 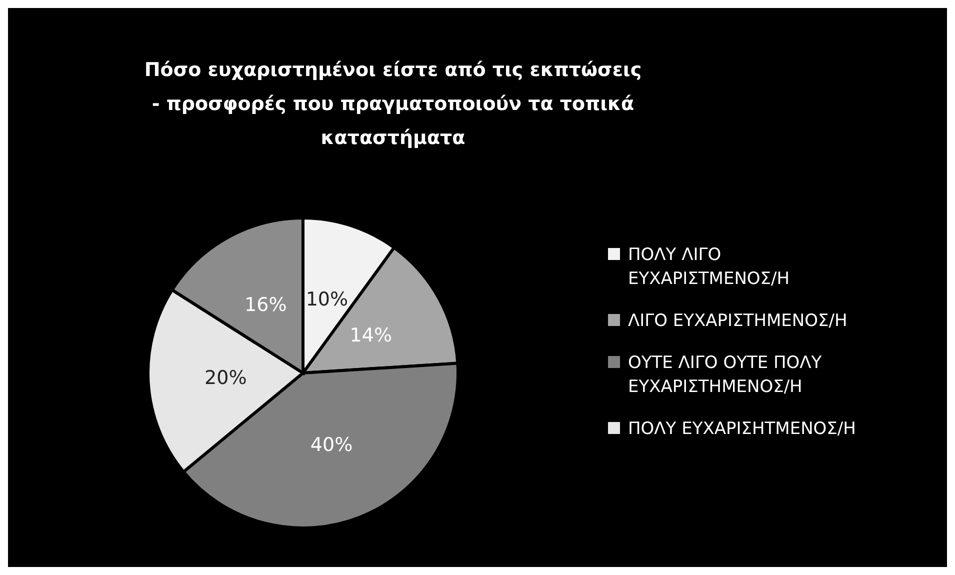 What do you see at coordinates (393, 104) in the screenshot?
I see `chart-title: Πόσο ευχαριστημένοι είστε από τις εκπτώσεις - προσφορές που πραγματοποιούν τα τοπικά καταστήματα` at bounding box center [393, 104].